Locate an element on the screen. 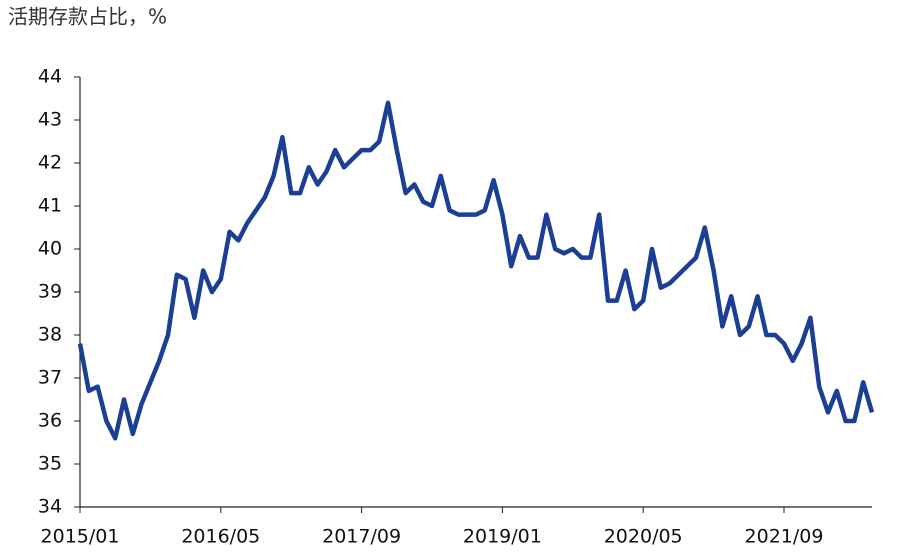  y-tick-label: 38 is located at coordinates (50, 335).